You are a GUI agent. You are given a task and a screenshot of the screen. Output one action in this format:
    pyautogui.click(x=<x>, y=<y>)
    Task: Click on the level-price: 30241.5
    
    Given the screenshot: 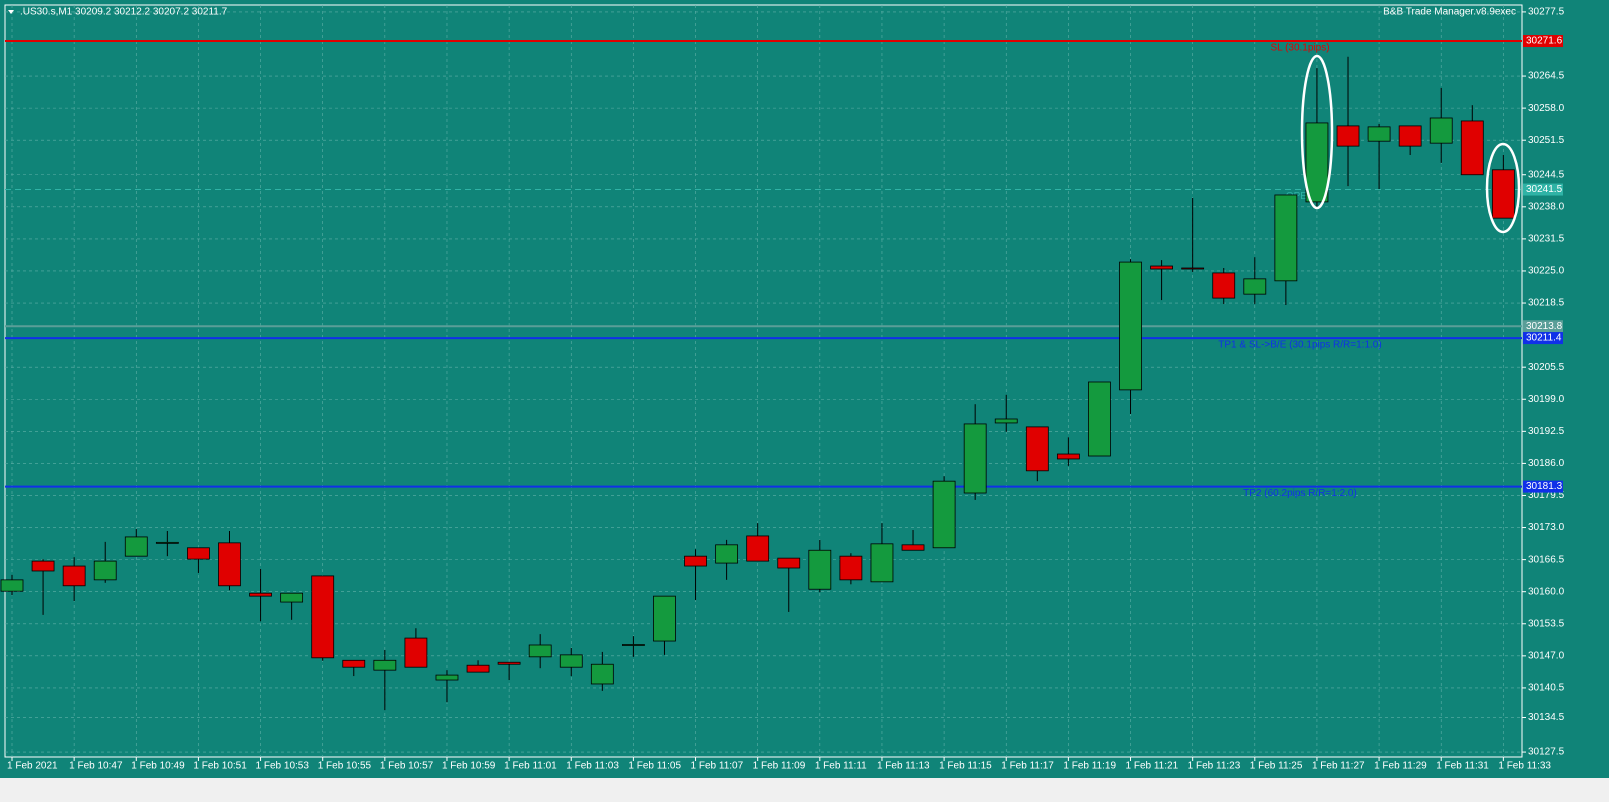 What is the action you would take?
    pyautogui.click(x=1544, y=189)
    